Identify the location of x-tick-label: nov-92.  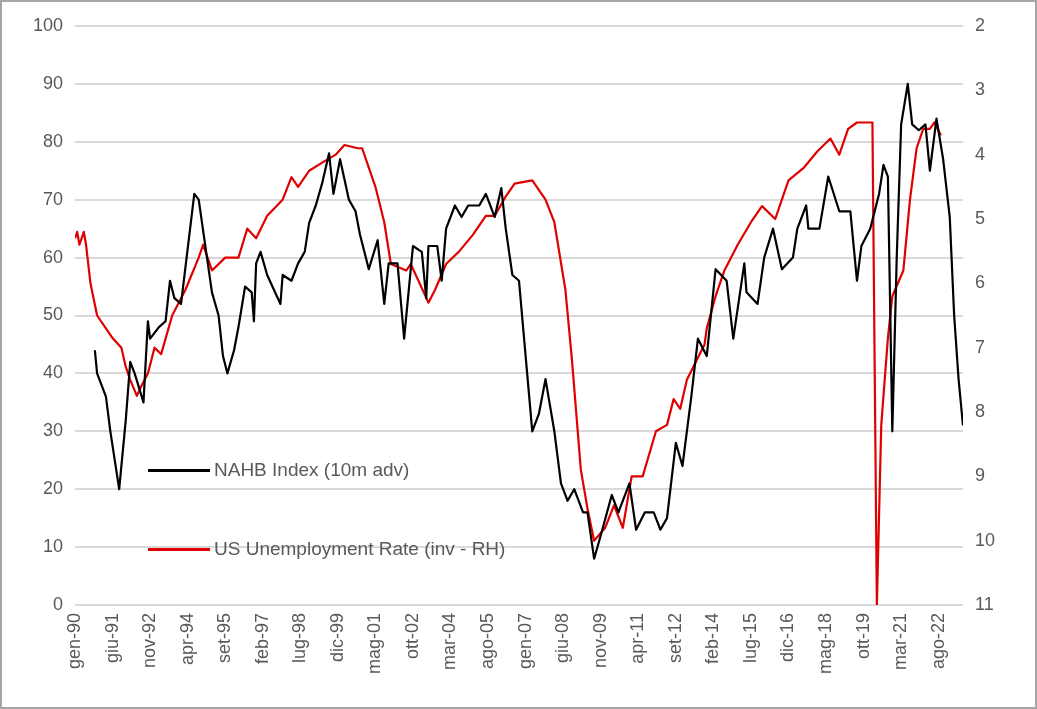
(149, 641).